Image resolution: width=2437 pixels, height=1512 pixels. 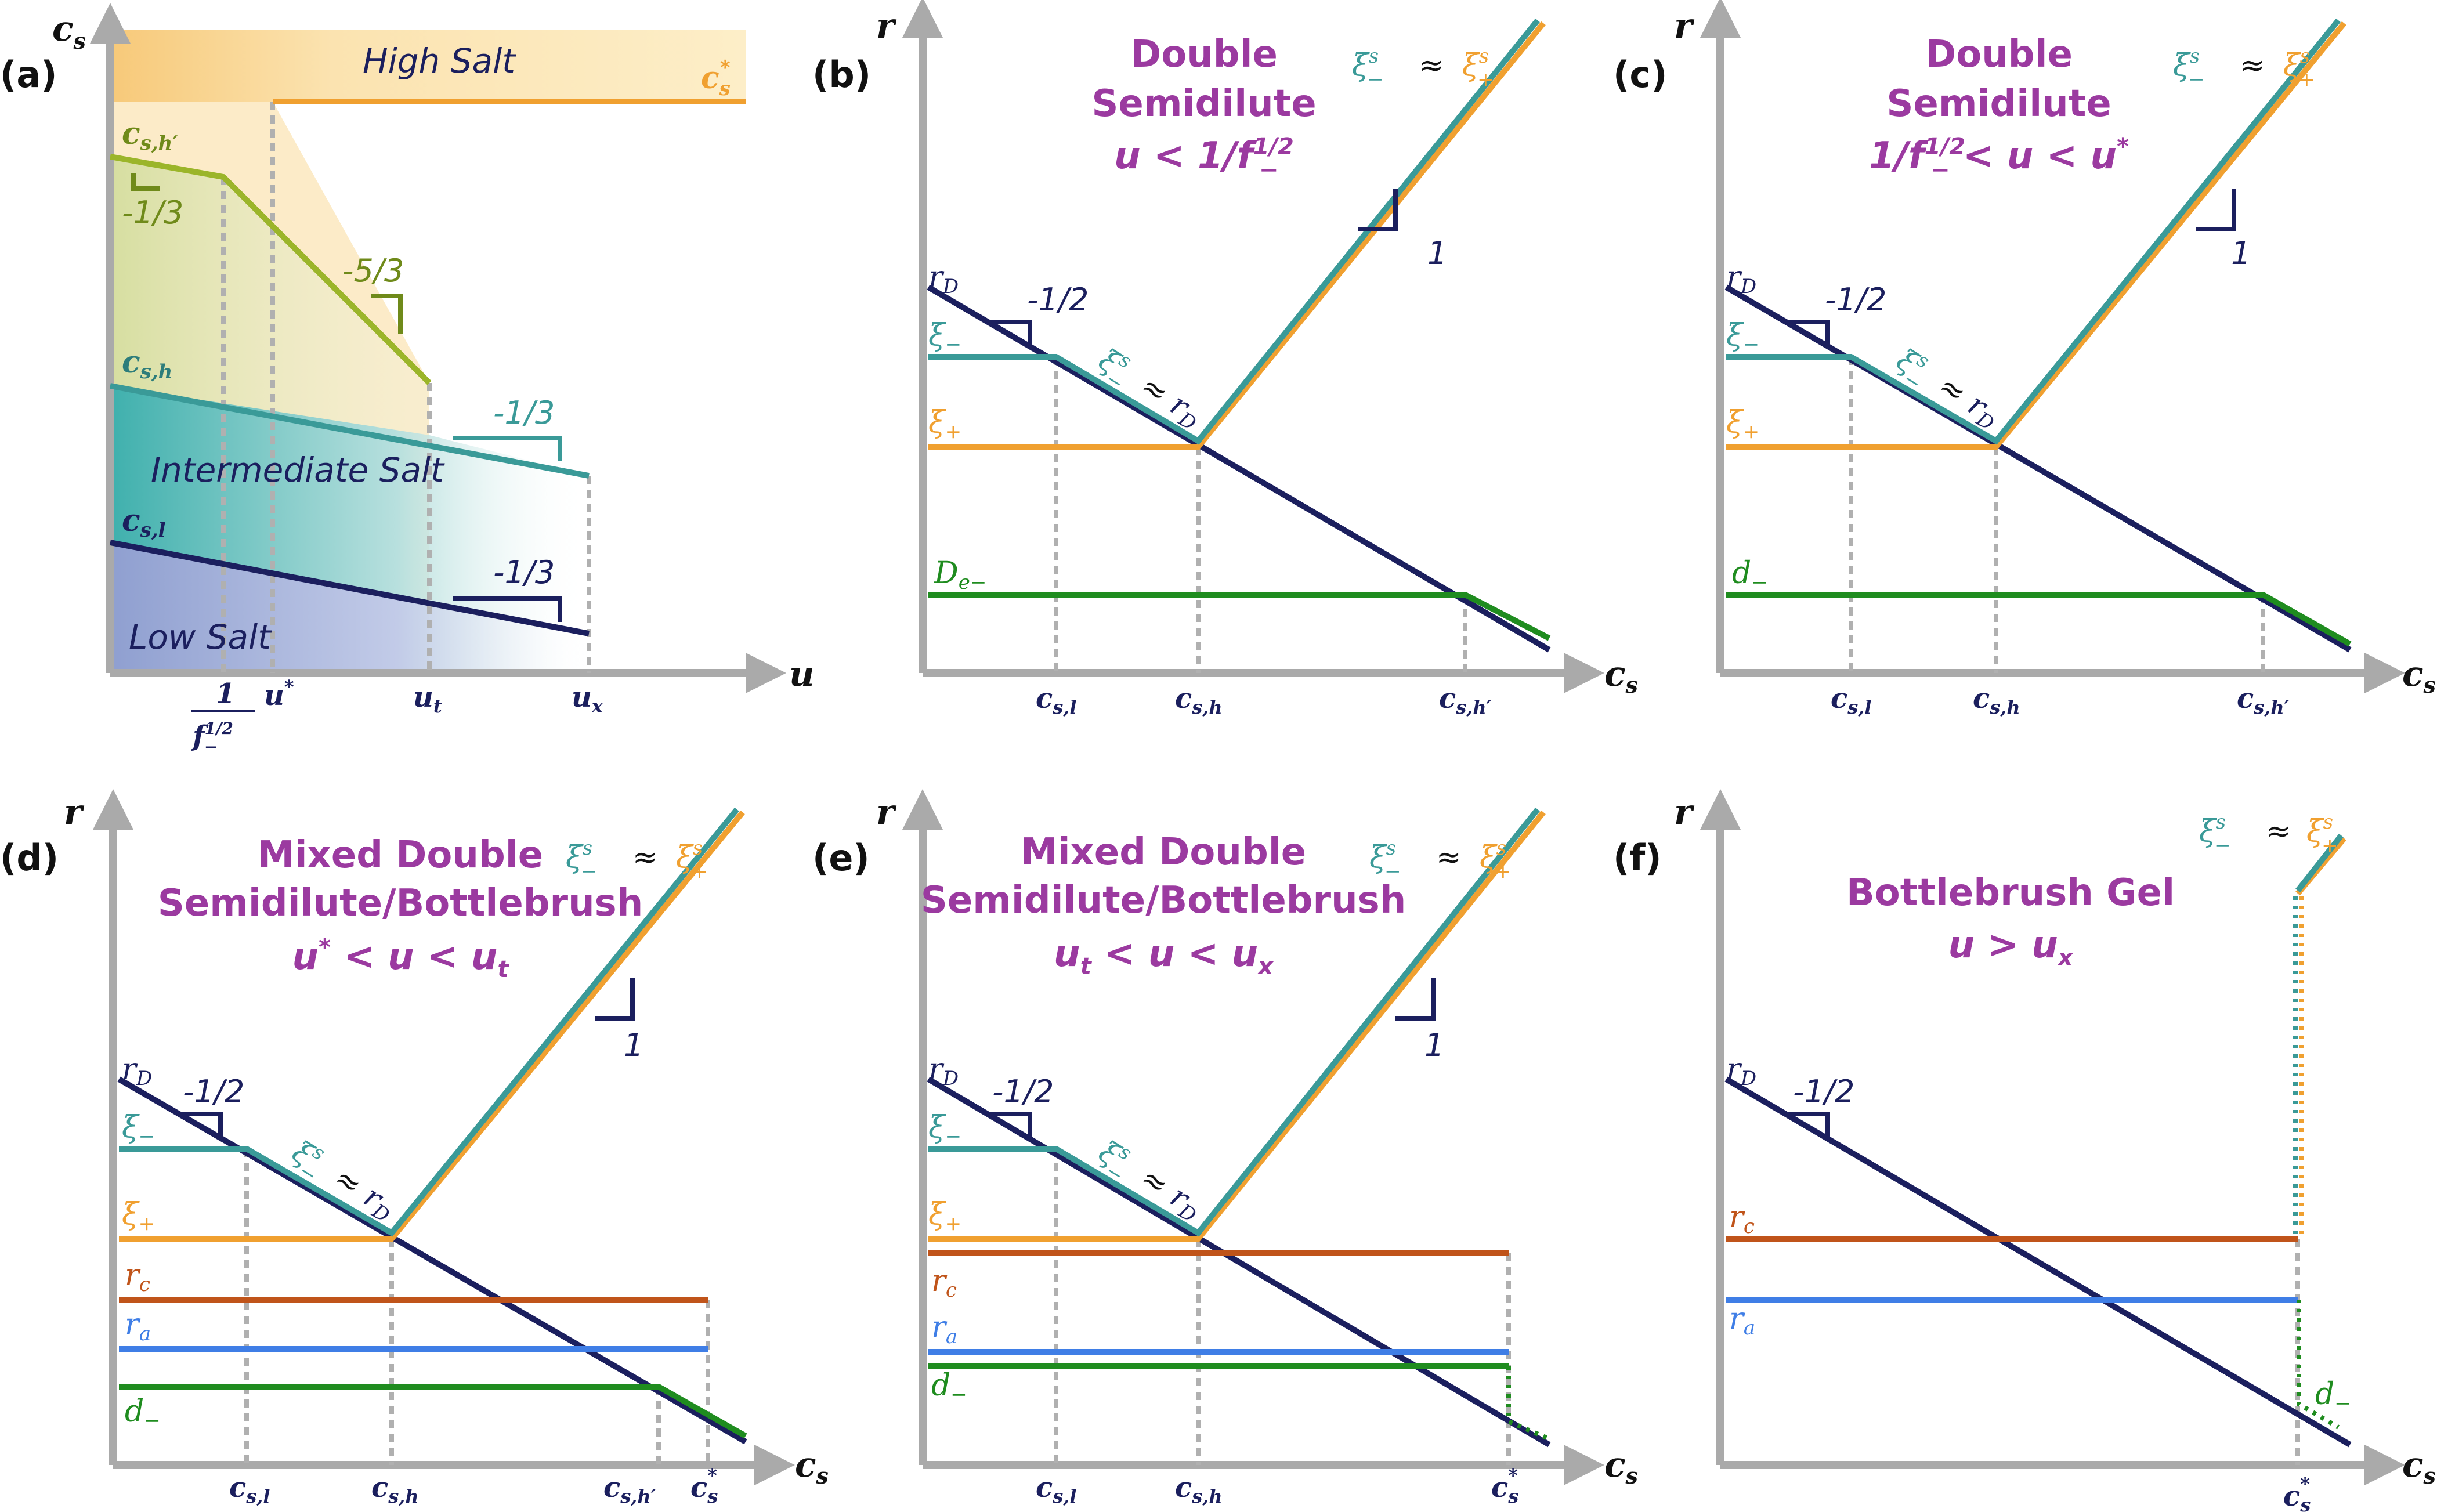 What do you see at coordinates (1239, 1262) in the screenshot?
I see `e-rD-line` at bounding box center [1239, 1262].